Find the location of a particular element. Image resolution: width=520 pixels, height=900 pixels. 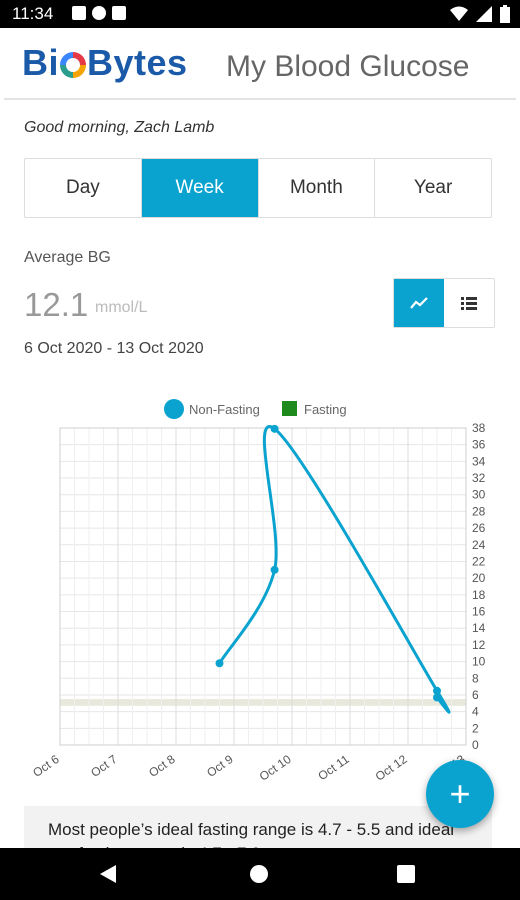

date-range: 6 Oct 2020 - 13 Oct 2020 is located at coordinates (114, 348).